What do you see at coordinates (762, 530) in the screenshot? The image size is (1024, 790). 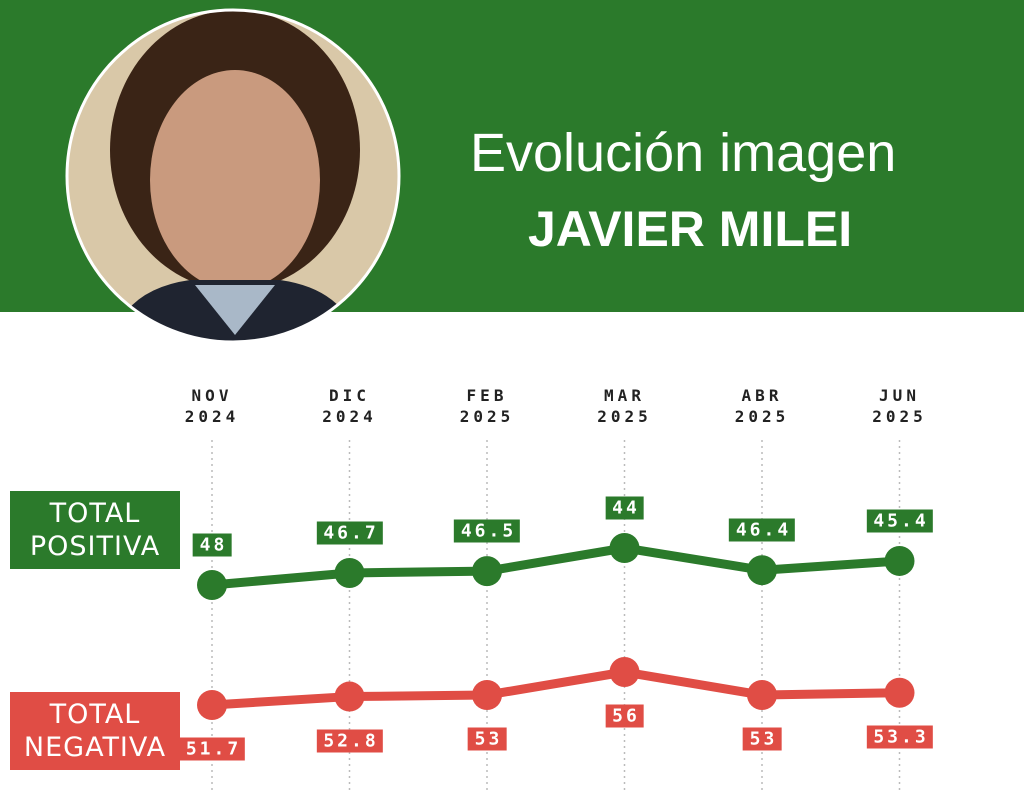 I see `data-label: 46.4` at bounding box center [762, 530].